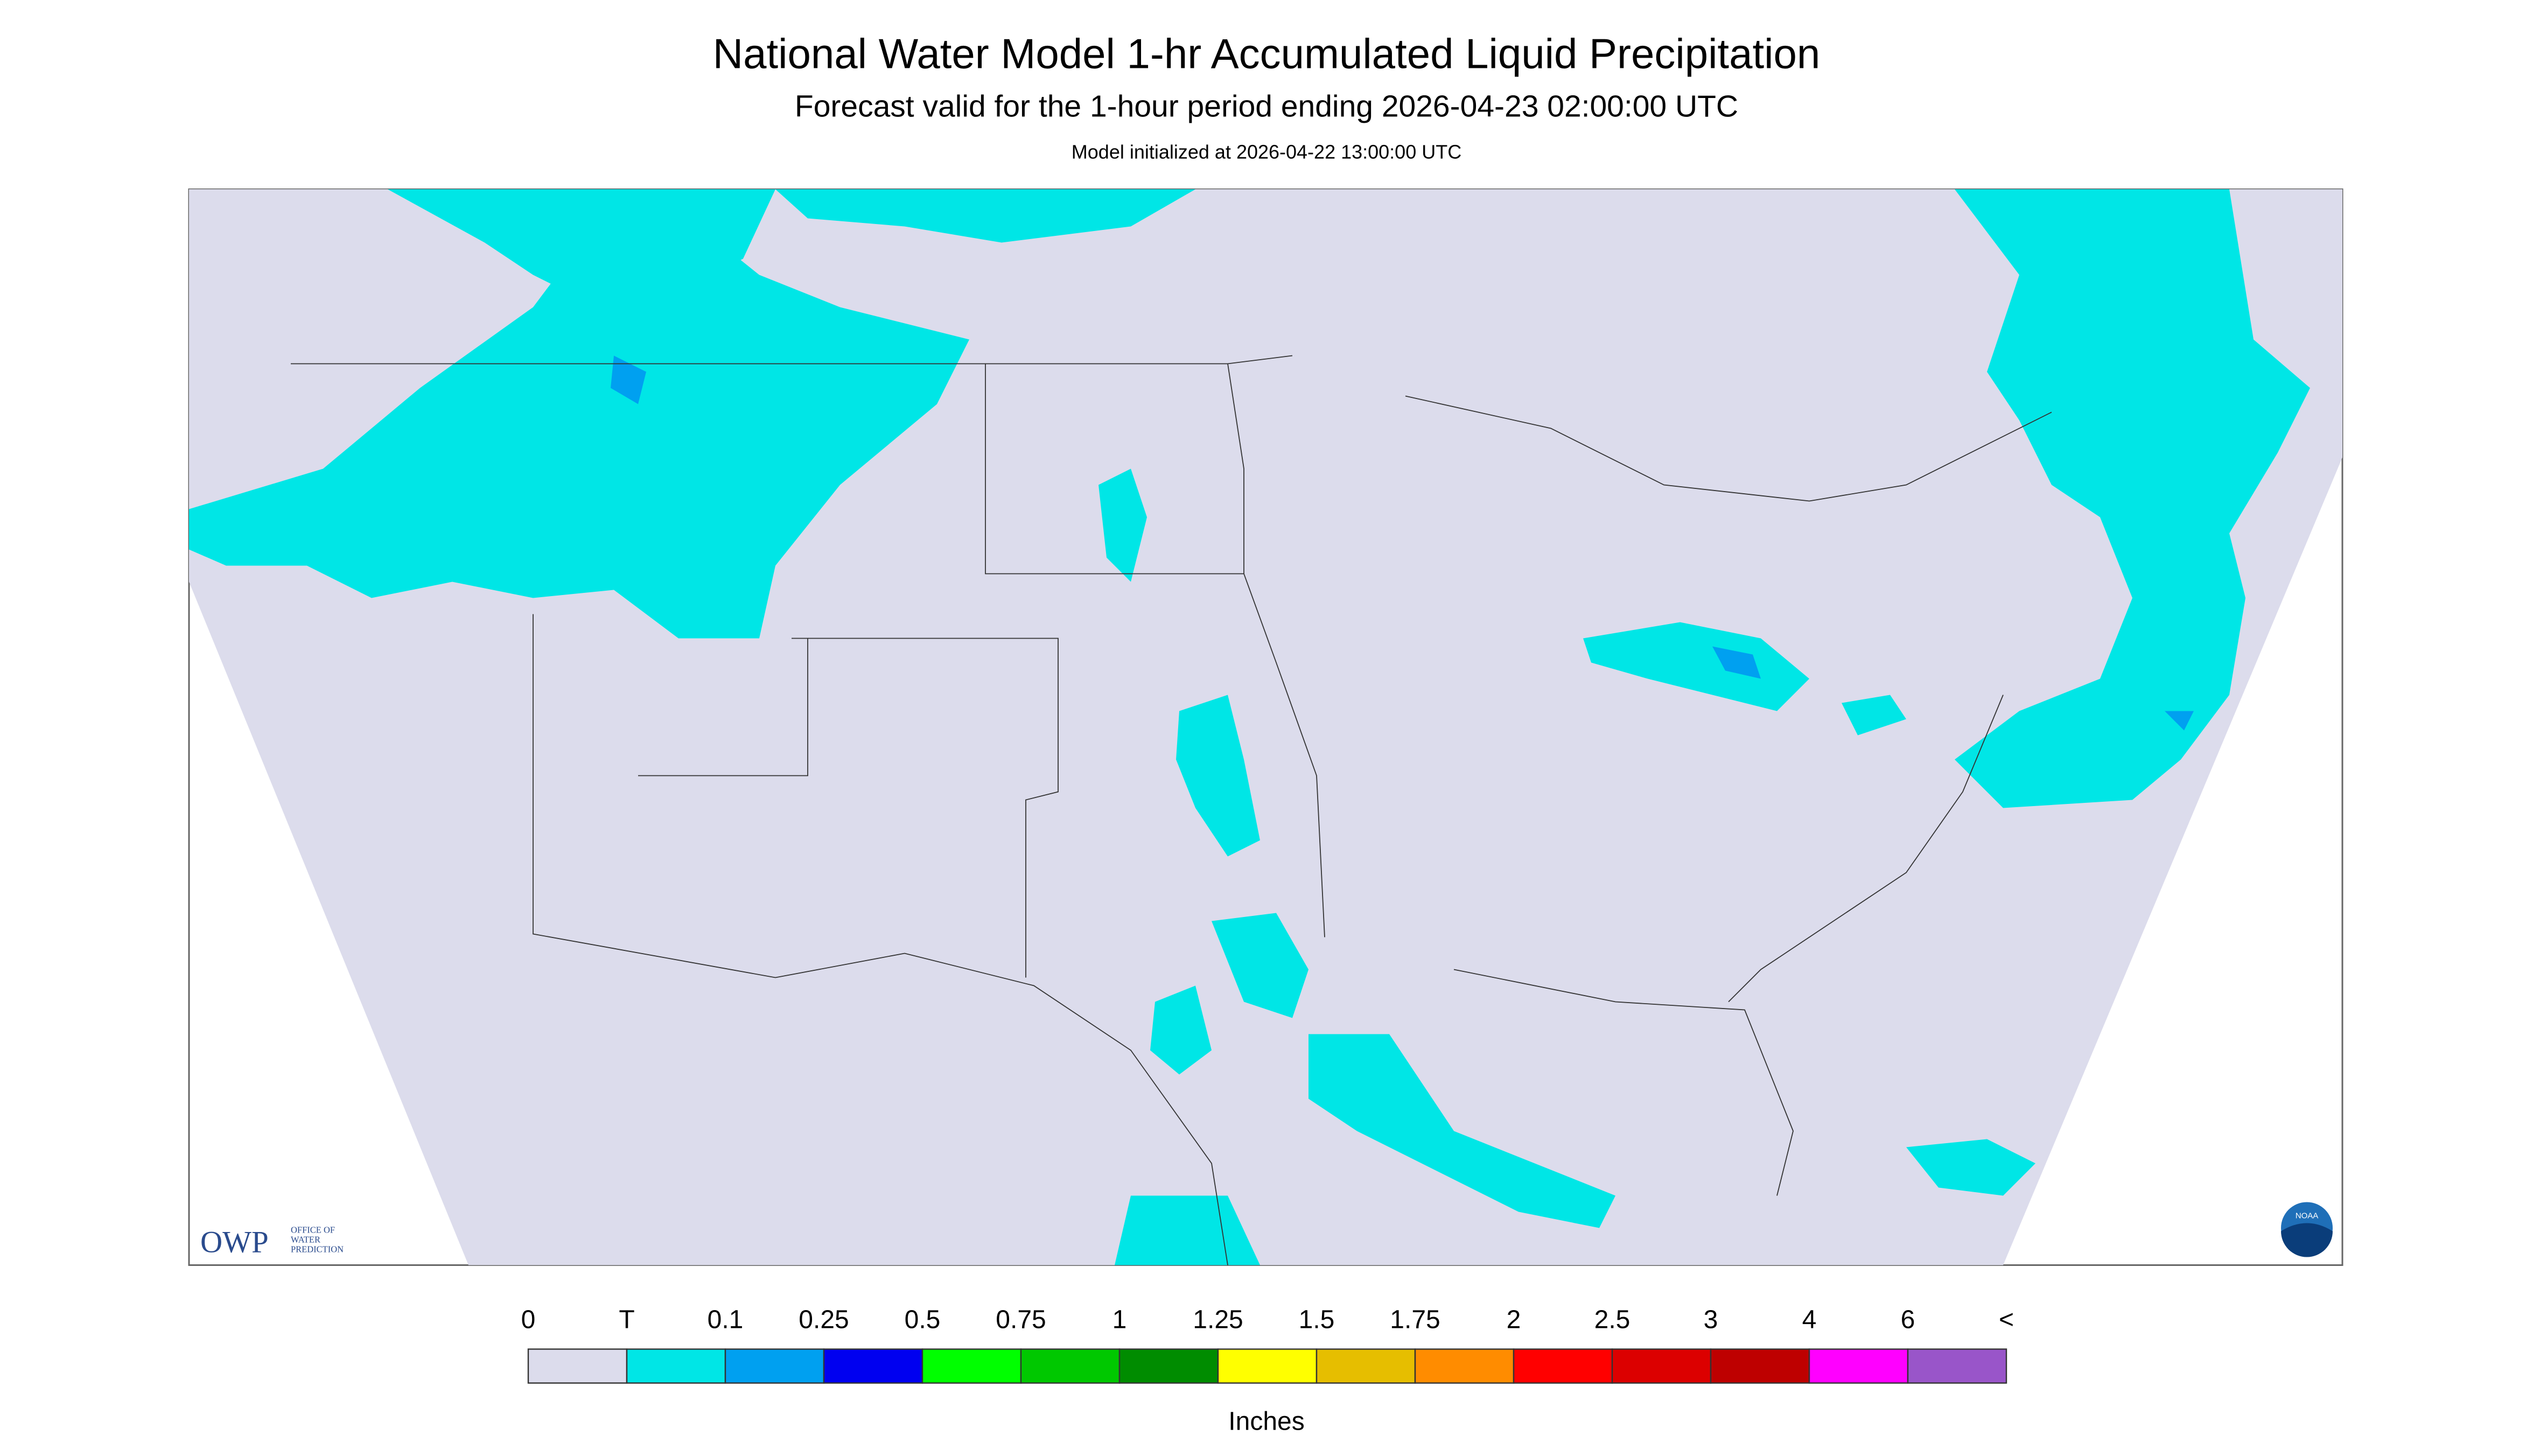 The width and height of the screenshot is (2533, 1456). Describe the element at coordinates (2307, 1216) in the screenshot. I see `noaa-logo-text: NOAA` at that location.